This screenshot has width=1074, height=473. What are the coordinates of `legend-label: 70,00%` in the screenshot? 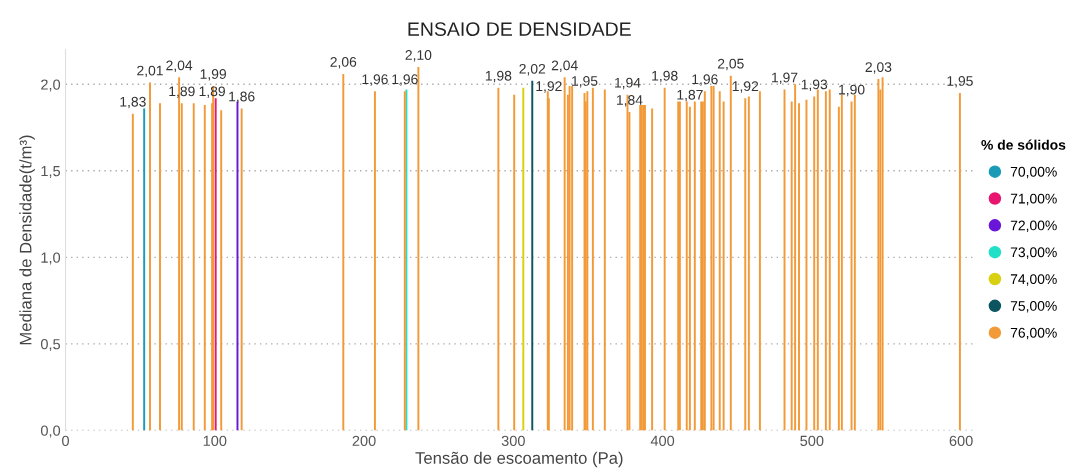 It's located at (1033, 172).